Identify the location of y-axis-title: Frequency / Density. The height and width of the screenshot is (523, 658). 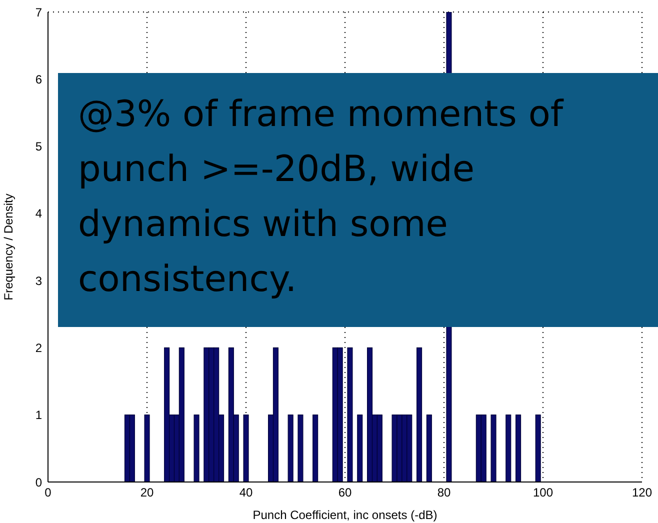
(8, 247).